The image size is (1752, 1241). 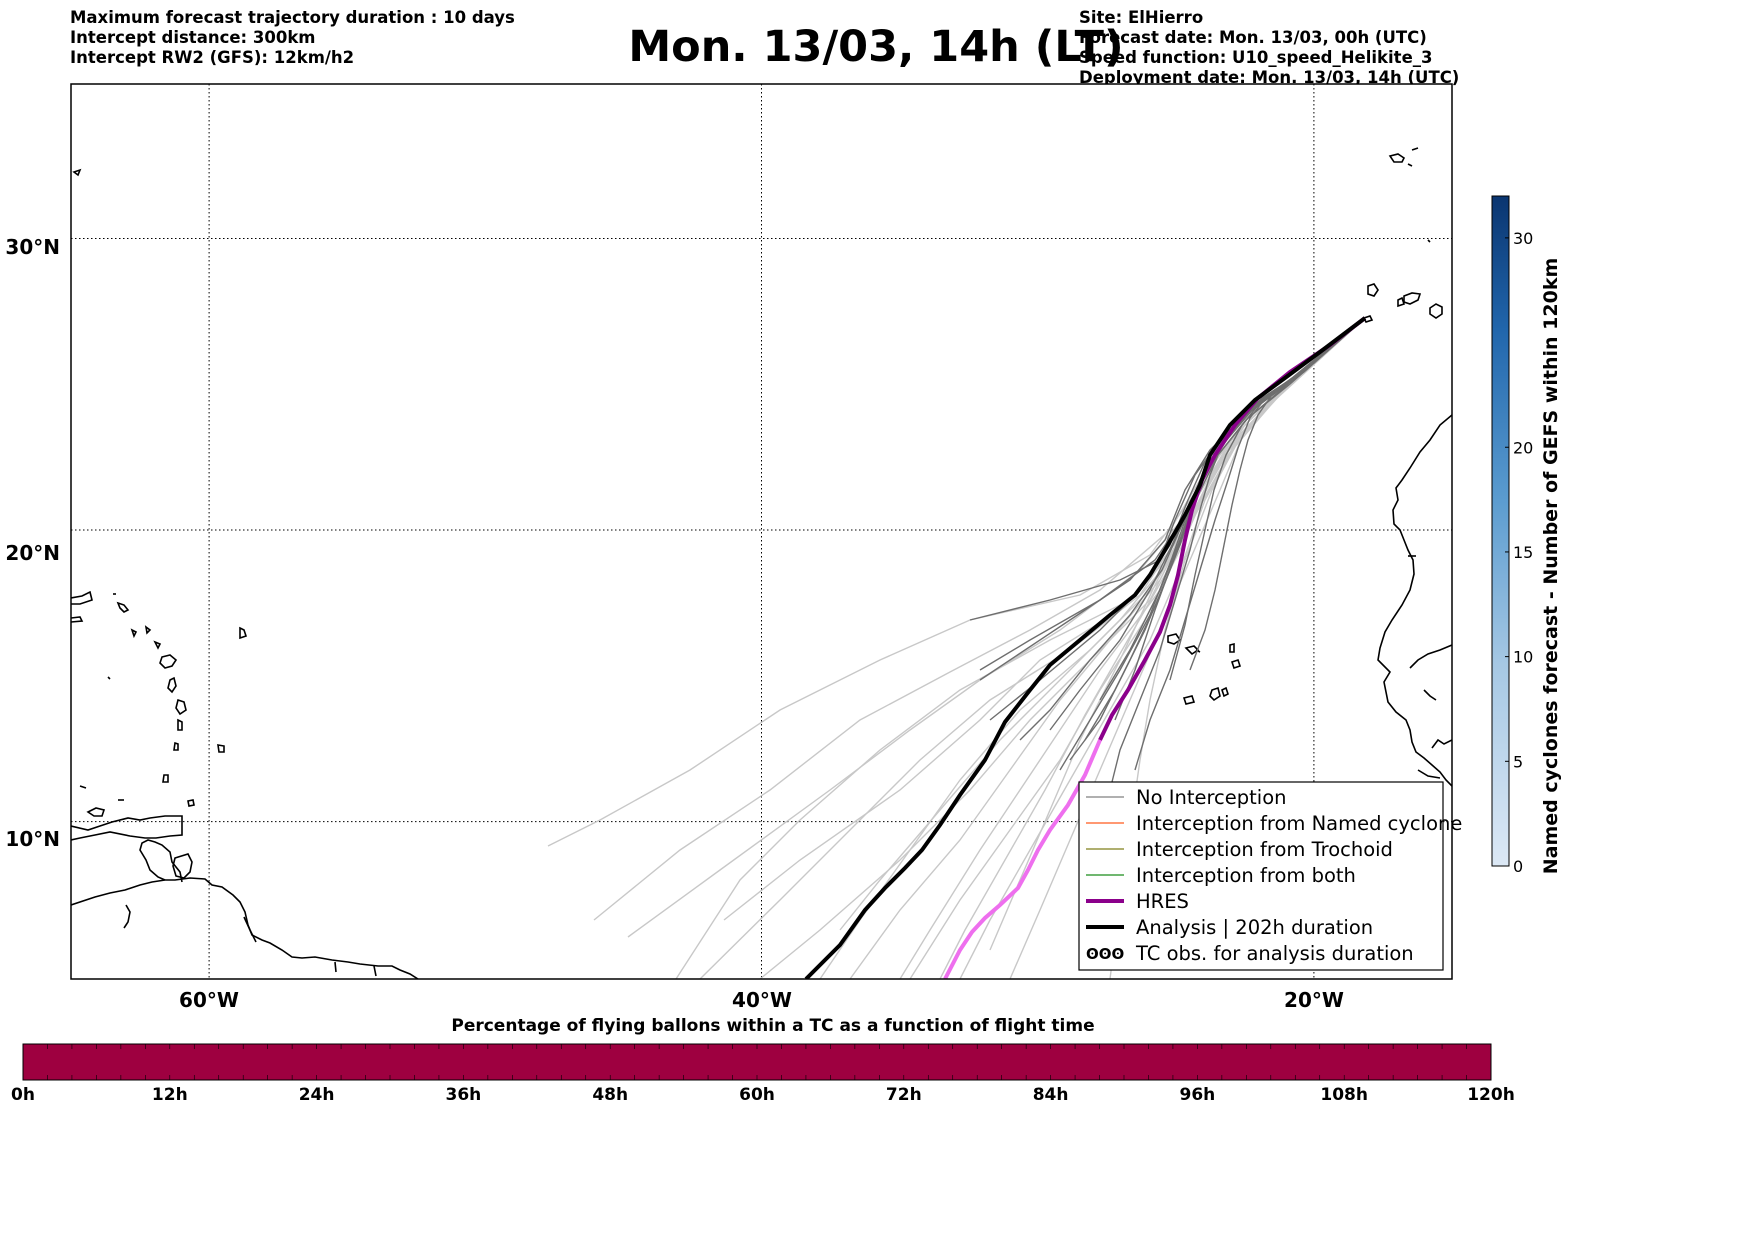 I want to click on hour-label: 60h, so click(x=757, y=1095).